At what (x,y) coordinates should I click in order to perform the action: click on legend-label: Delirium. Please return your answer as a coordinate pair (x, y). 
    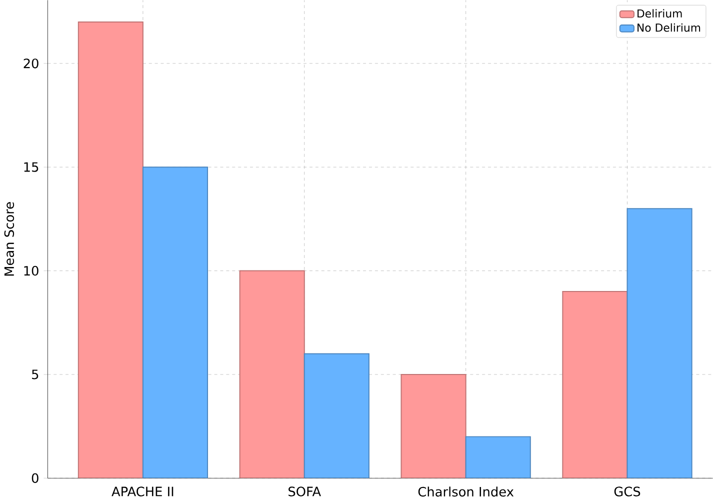
    Looking at the image, I should click on (660, 13).